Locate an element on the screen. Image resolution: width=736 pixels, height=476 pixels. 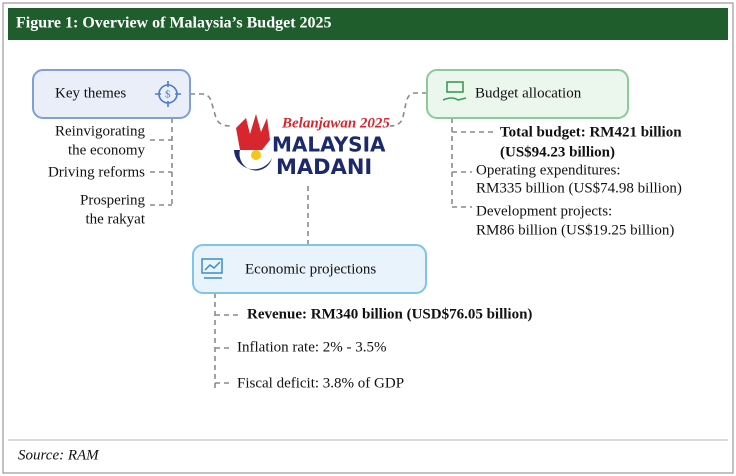
money-icon is located at coordinates (454, 91).